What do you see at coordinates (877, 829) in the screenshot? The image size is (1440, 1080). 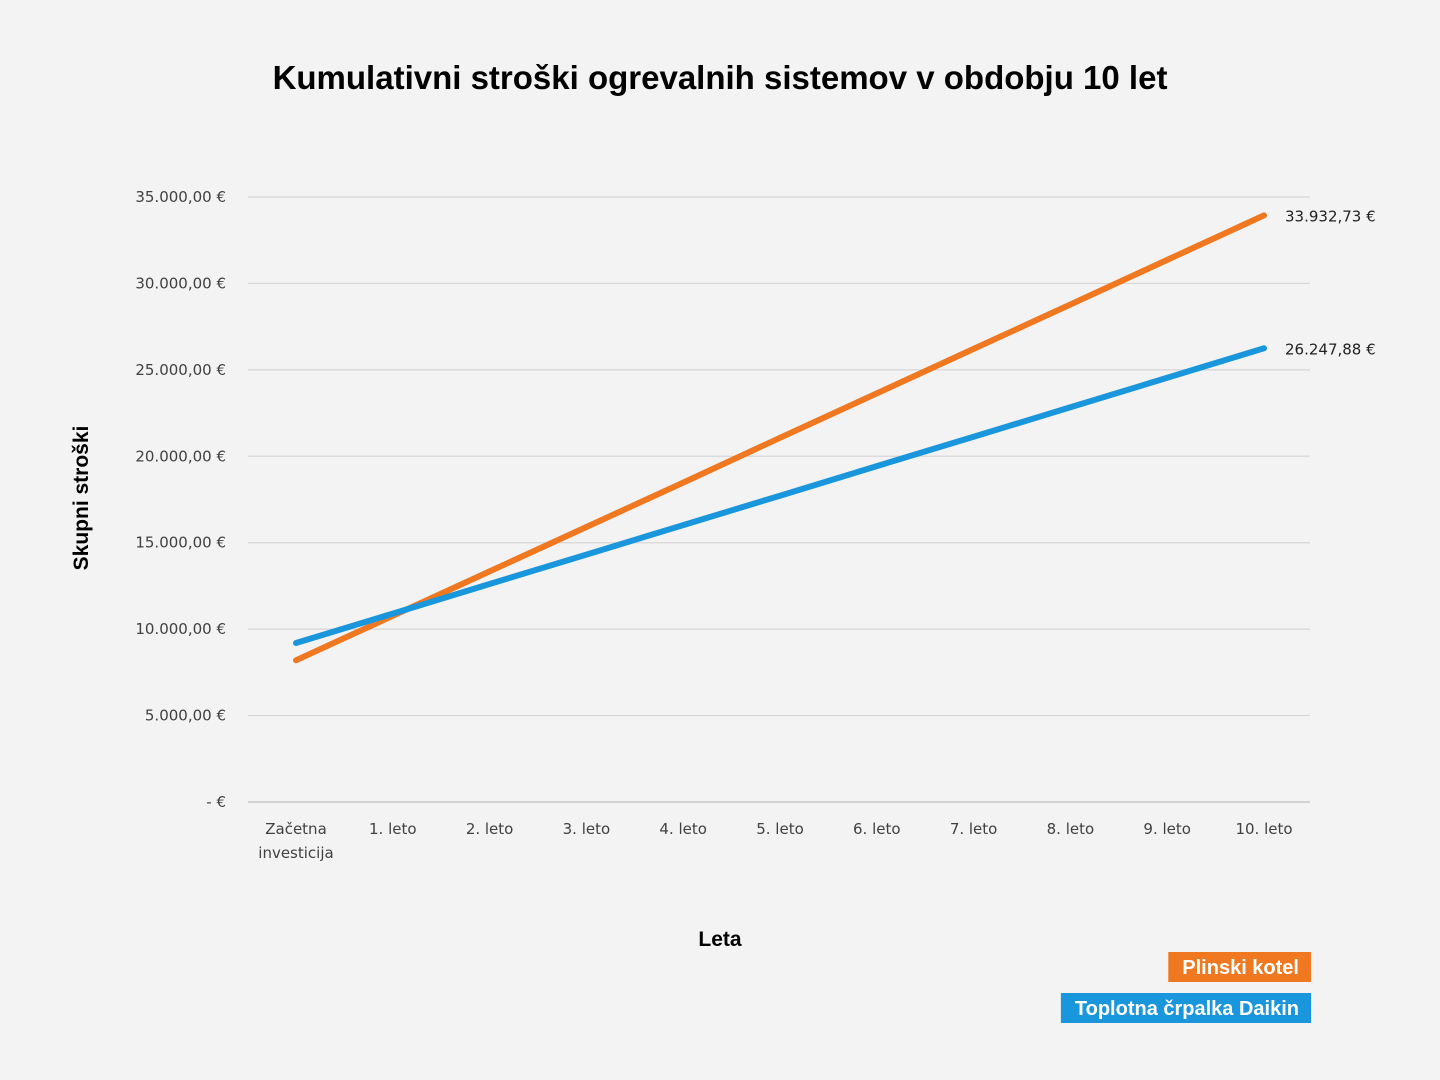 I see `x-tick-label: 6. leto` at bounding box center [877, 829].